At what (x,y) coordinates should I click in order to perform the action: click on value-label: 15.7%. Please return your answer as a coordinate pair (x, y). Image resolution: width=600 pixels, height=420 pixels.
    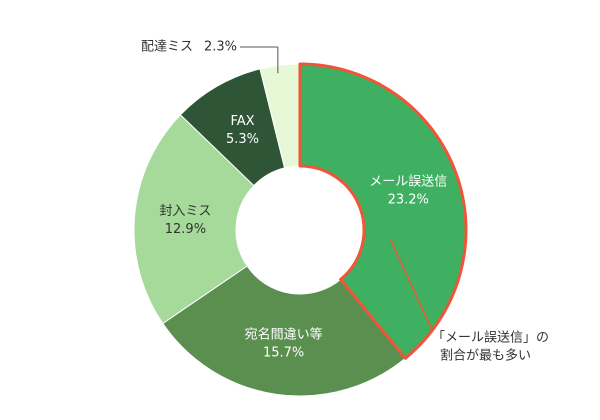
    Looking at the image, I should click on (283, 352).